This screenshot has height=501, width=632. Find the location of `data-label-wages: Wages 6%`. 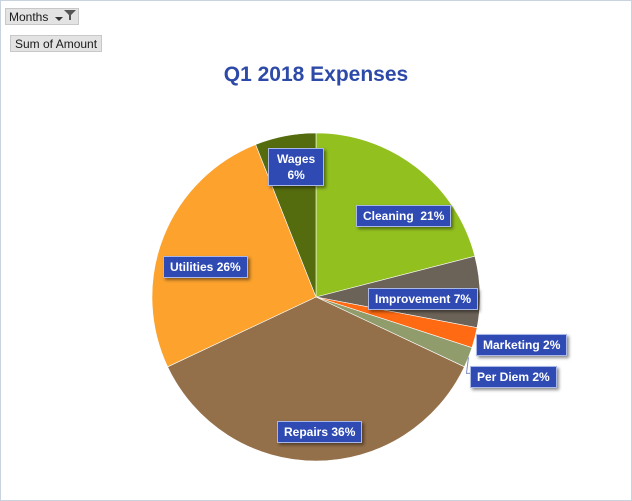

data-label-wages: Wages 6% is located at coordinates (296, 167).